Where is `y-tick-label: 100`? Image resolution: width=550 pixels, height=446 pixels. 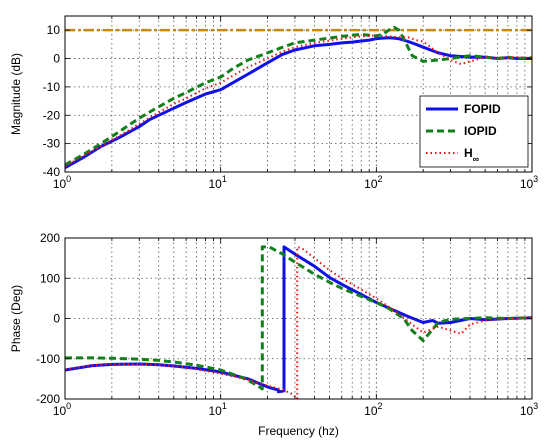 y-tick-label: 100 is located at coordinates (50, 278).